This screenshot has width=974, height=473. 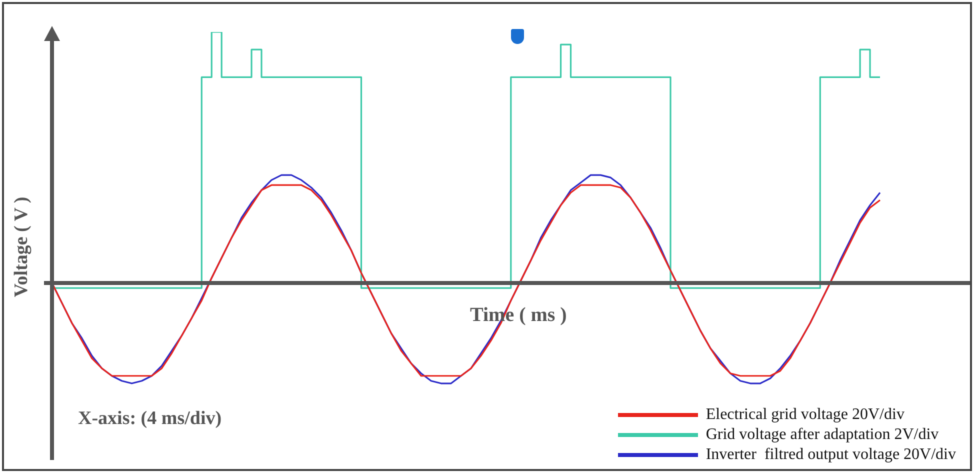 What do you see at coordinates (831, 455) in the screenshot?
I see `legend-label: Inverter filtred output voltage 20V/div` at bounding box center [831, 455].